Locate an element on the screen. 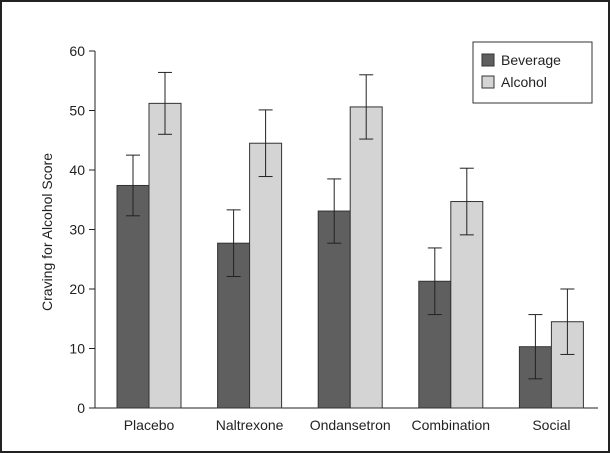 The height and width of the screenshot is (453, 610). legend: Beverage Alcohol is located at coordinates (532, 72).